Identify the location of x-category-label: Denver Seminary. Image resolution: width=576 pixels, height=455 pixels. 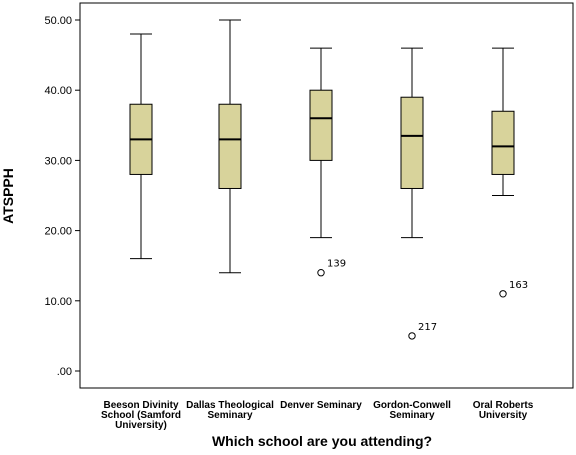
(321, 405).